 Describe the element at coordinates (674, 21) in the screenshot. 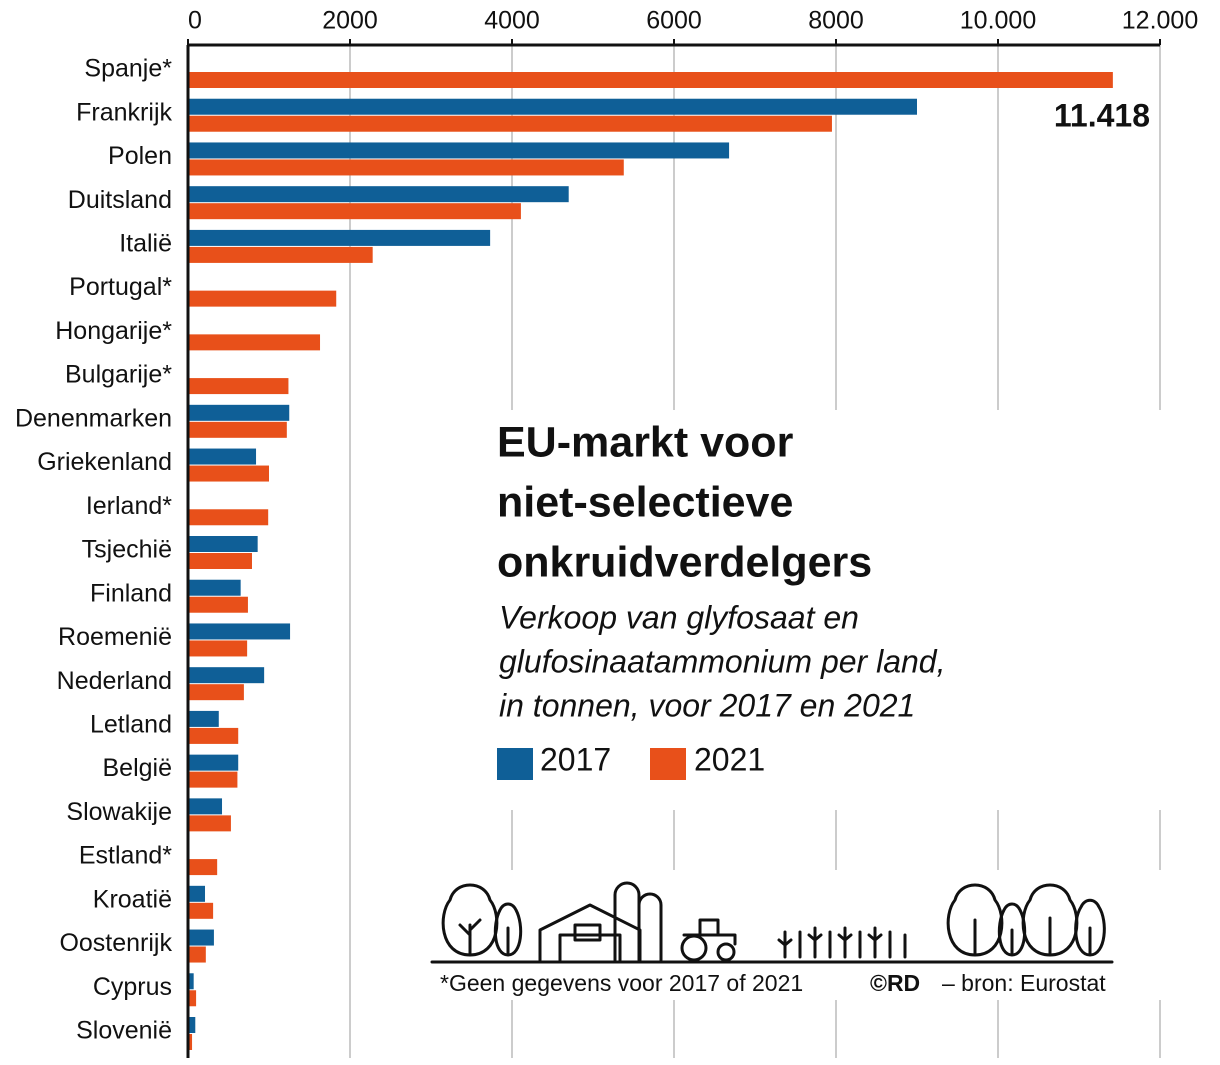

I see `x-tick-label: 6000` at that location.